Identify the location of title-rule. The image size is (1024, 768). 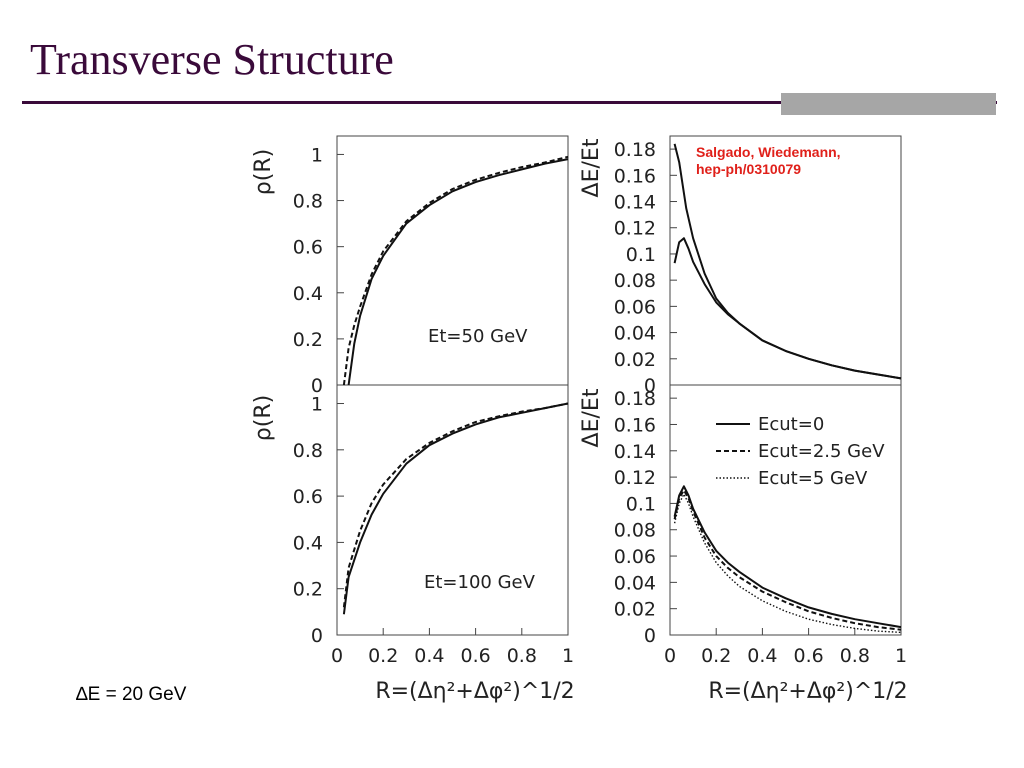
(509, 102).